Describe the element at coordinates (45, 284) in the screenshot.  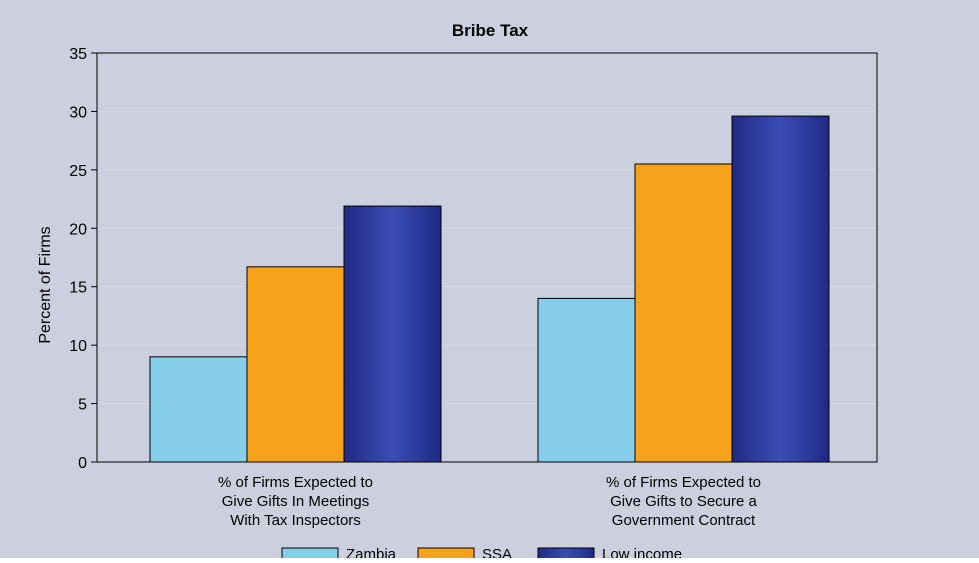
I see `y-axis-label: Percent of Firms` at that location.